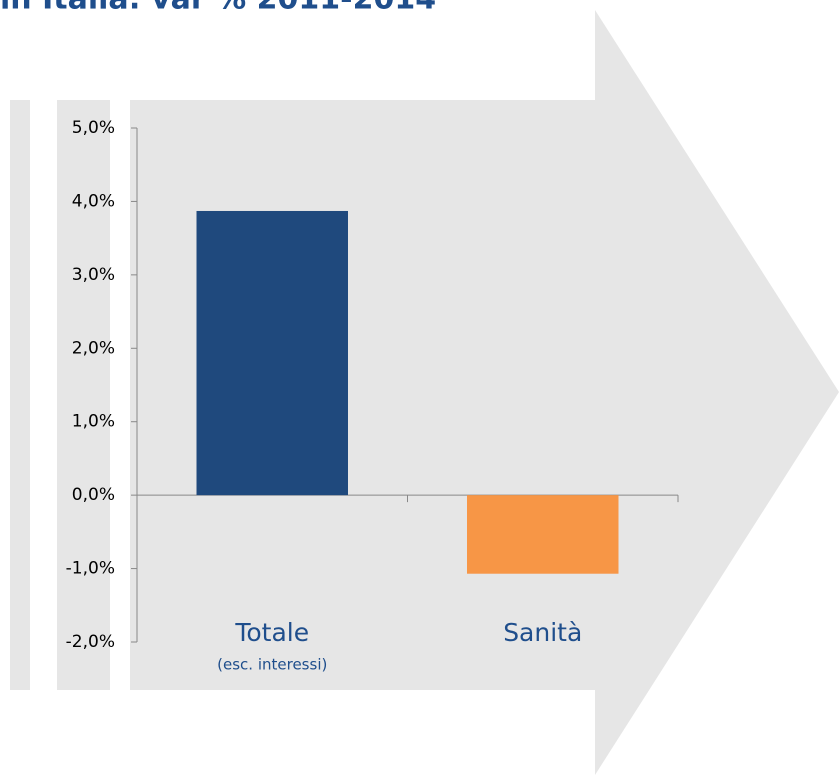 The height and width of the screenshot is (777, 839). Describe the element at coordinates (93, 348) in the screenshot. I see `y-tick-label: 2,0%` at that location.